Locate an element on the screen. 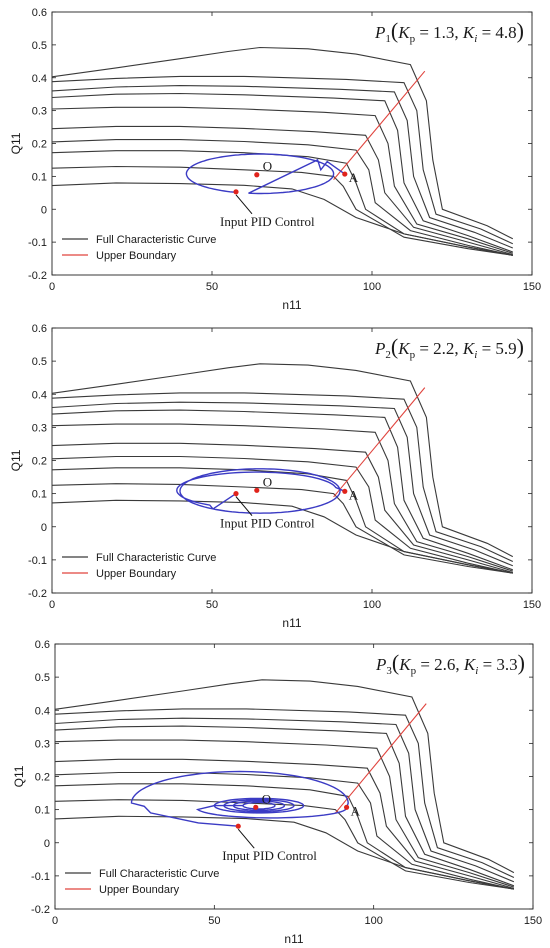 This screenshot has width=550, height=948. upper-boundary-line is located at coordinates (381, 758).